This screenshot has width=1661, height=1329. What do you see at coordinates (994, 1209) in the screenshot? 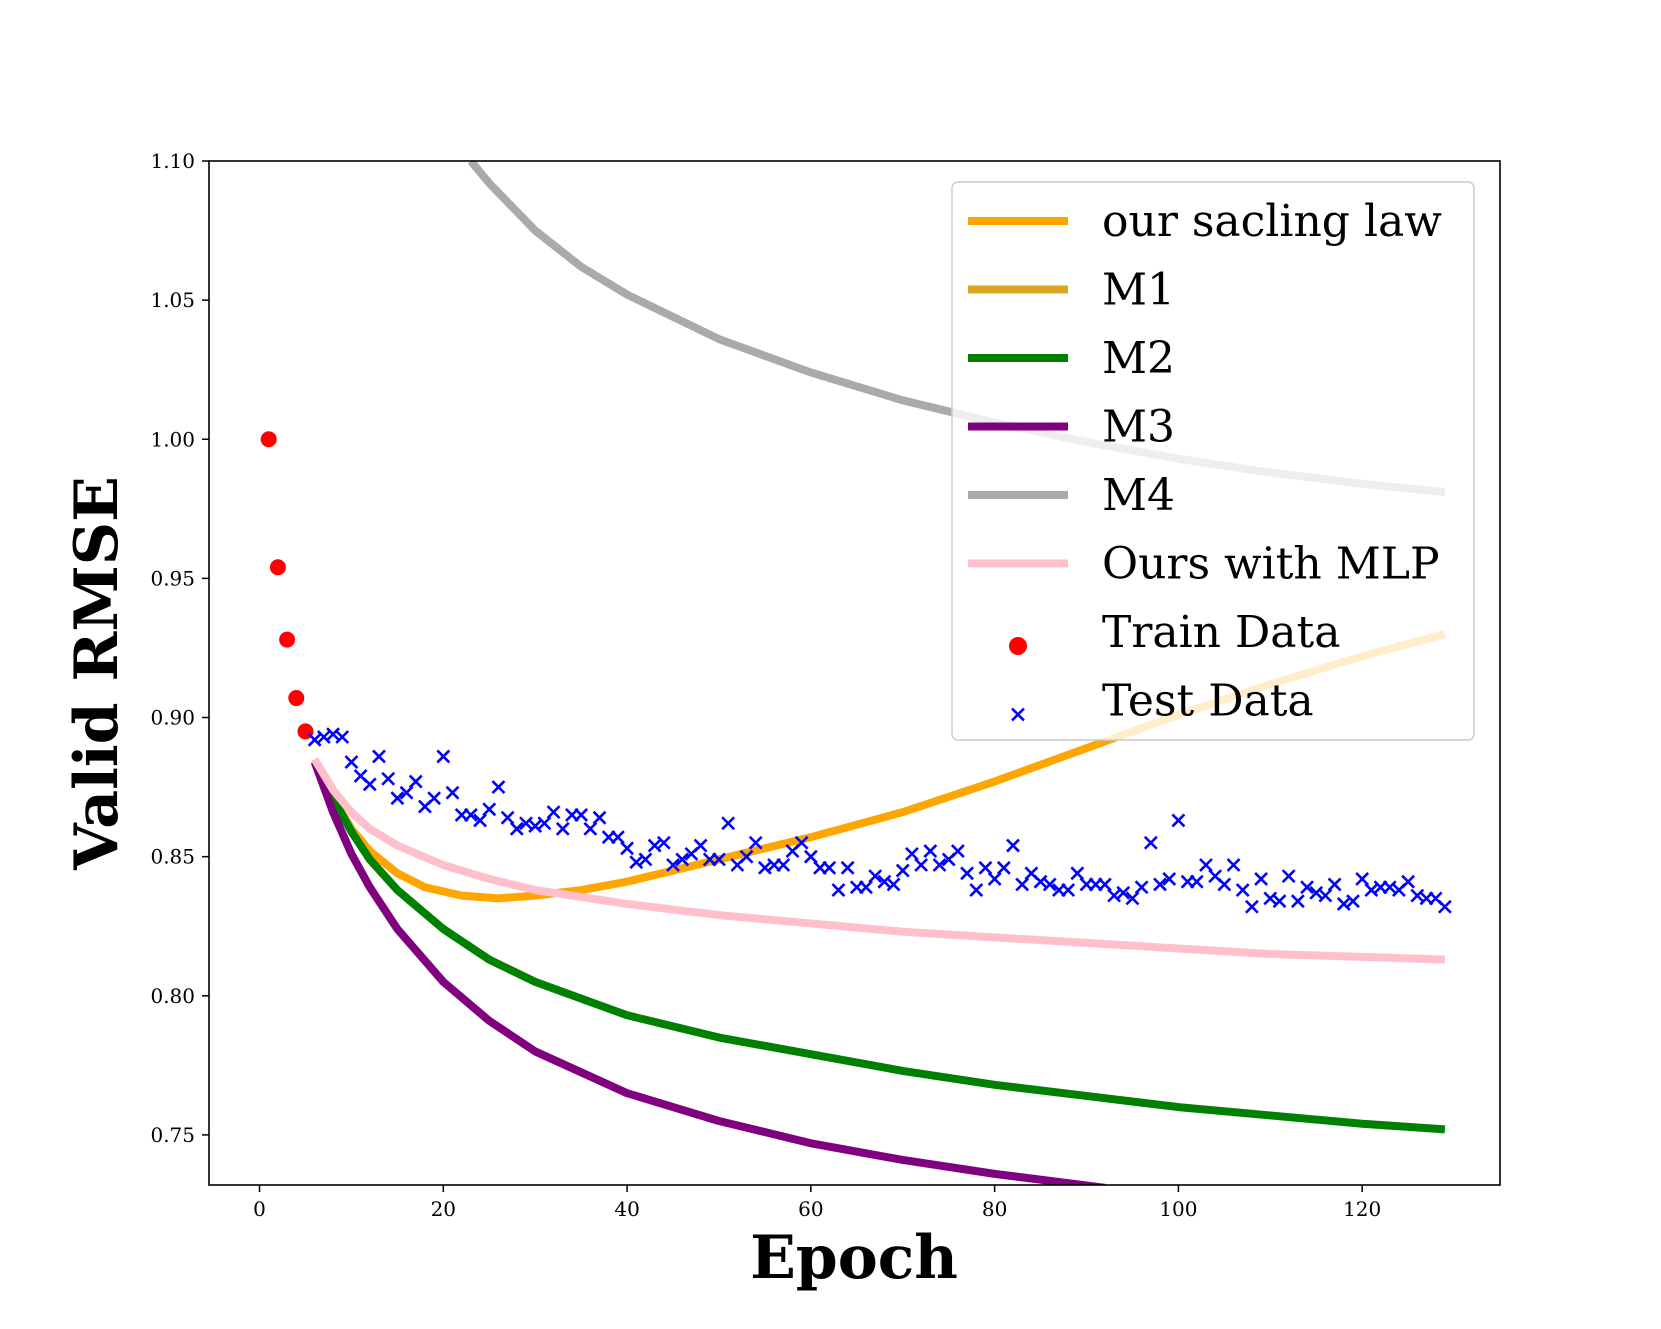
I see `x-tick-label: 80` at bounding box center [994, 1209].